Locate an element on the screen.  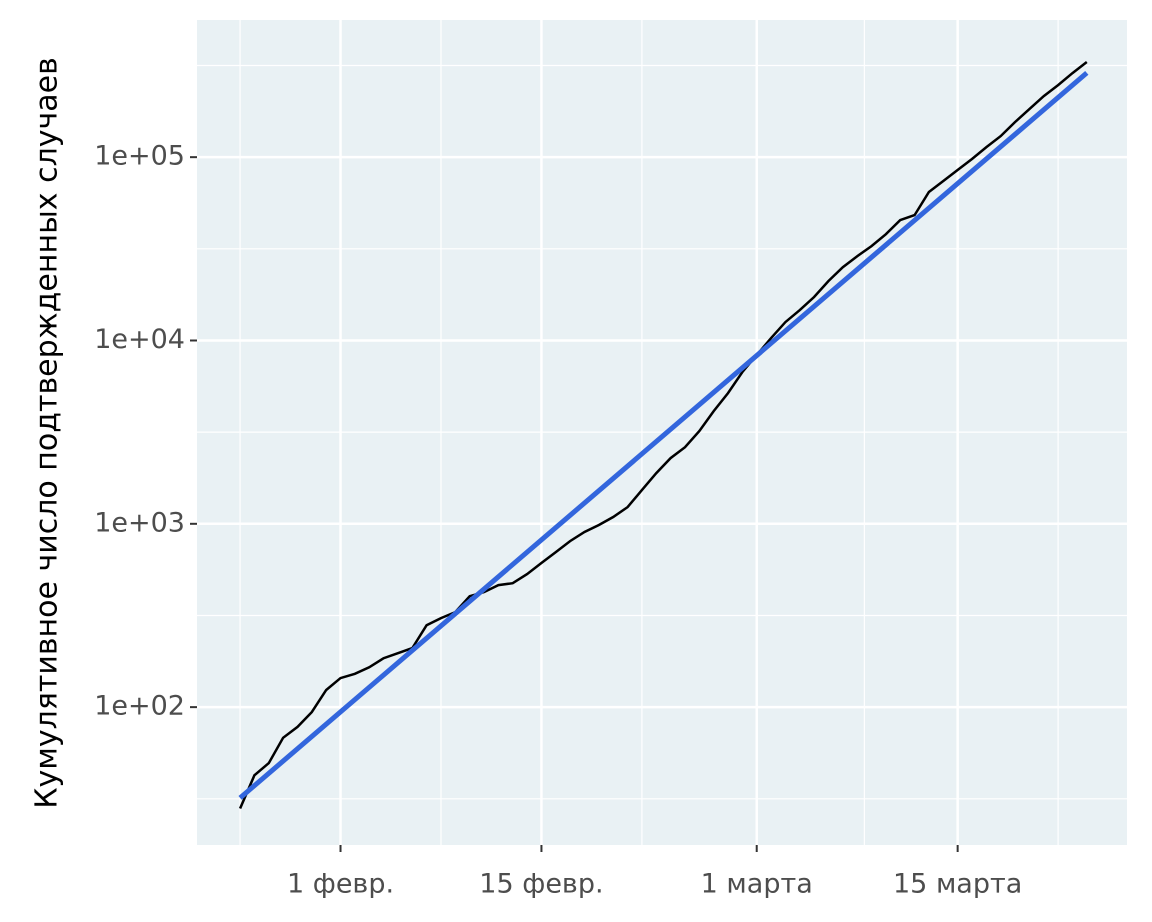
x-tick-label: 15 марта is located at coordinates (957, 884).